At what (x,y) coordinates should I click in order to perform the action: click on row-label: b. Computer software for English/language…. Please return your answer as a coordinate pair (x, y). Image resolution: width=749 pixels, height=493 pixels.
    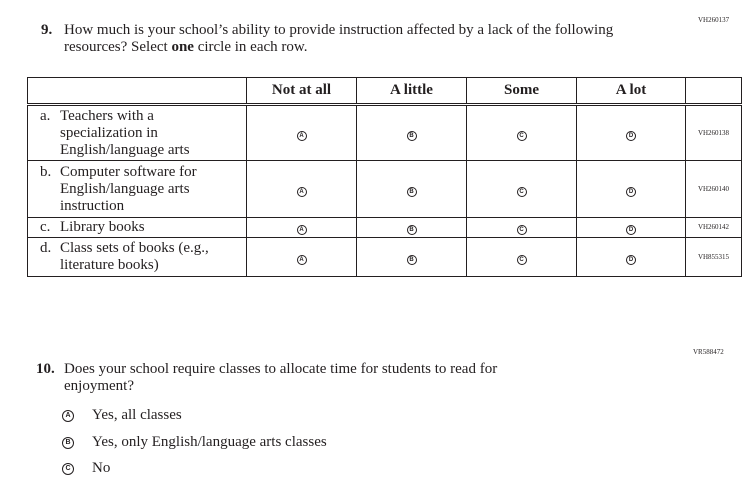
    Looking at the image, I should click on (137, 189).